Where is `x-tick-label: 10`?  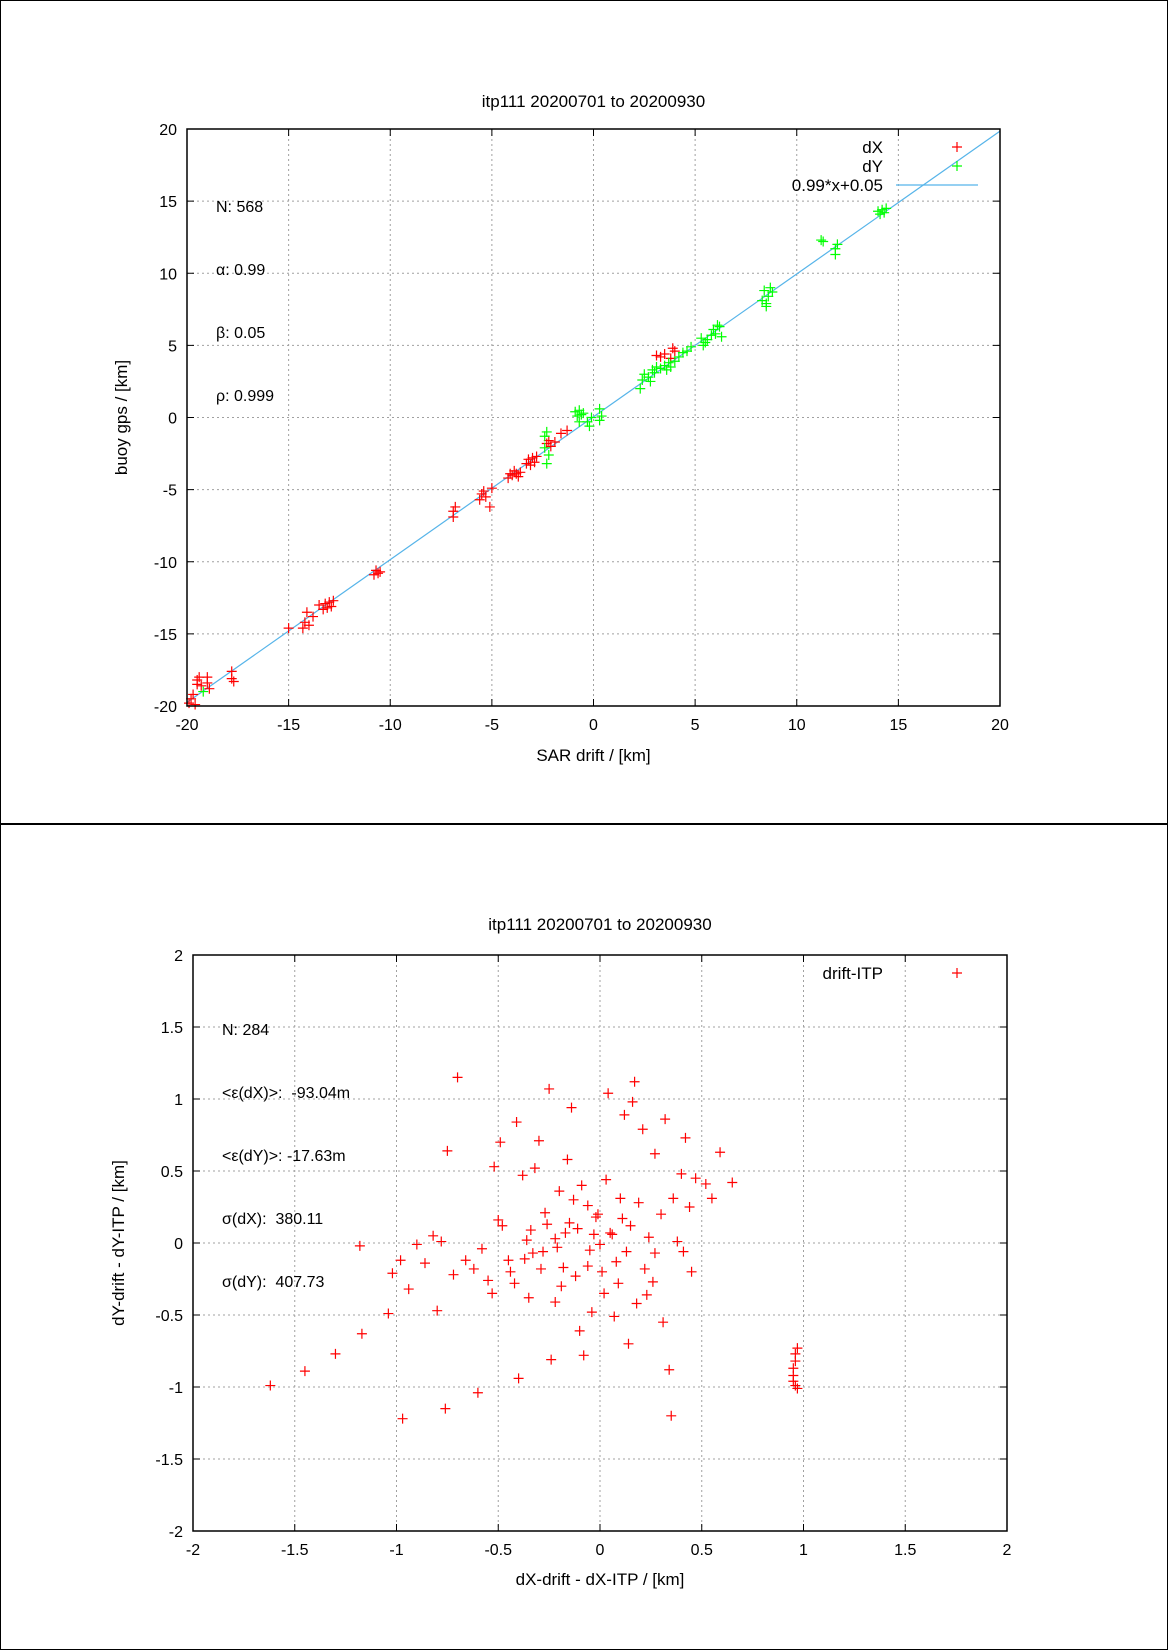
x-tick-label: 10 is located at coordinates (797, 725).